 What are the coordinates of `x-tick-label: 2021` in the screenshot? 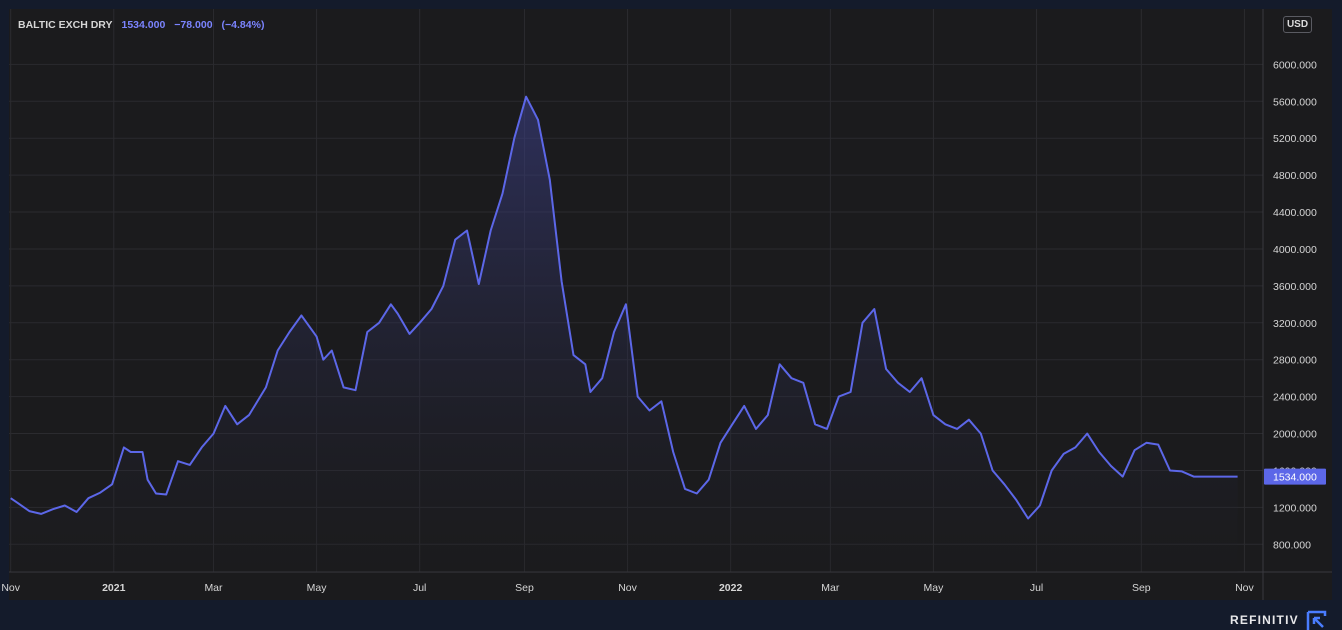 It's located at (114, 588).